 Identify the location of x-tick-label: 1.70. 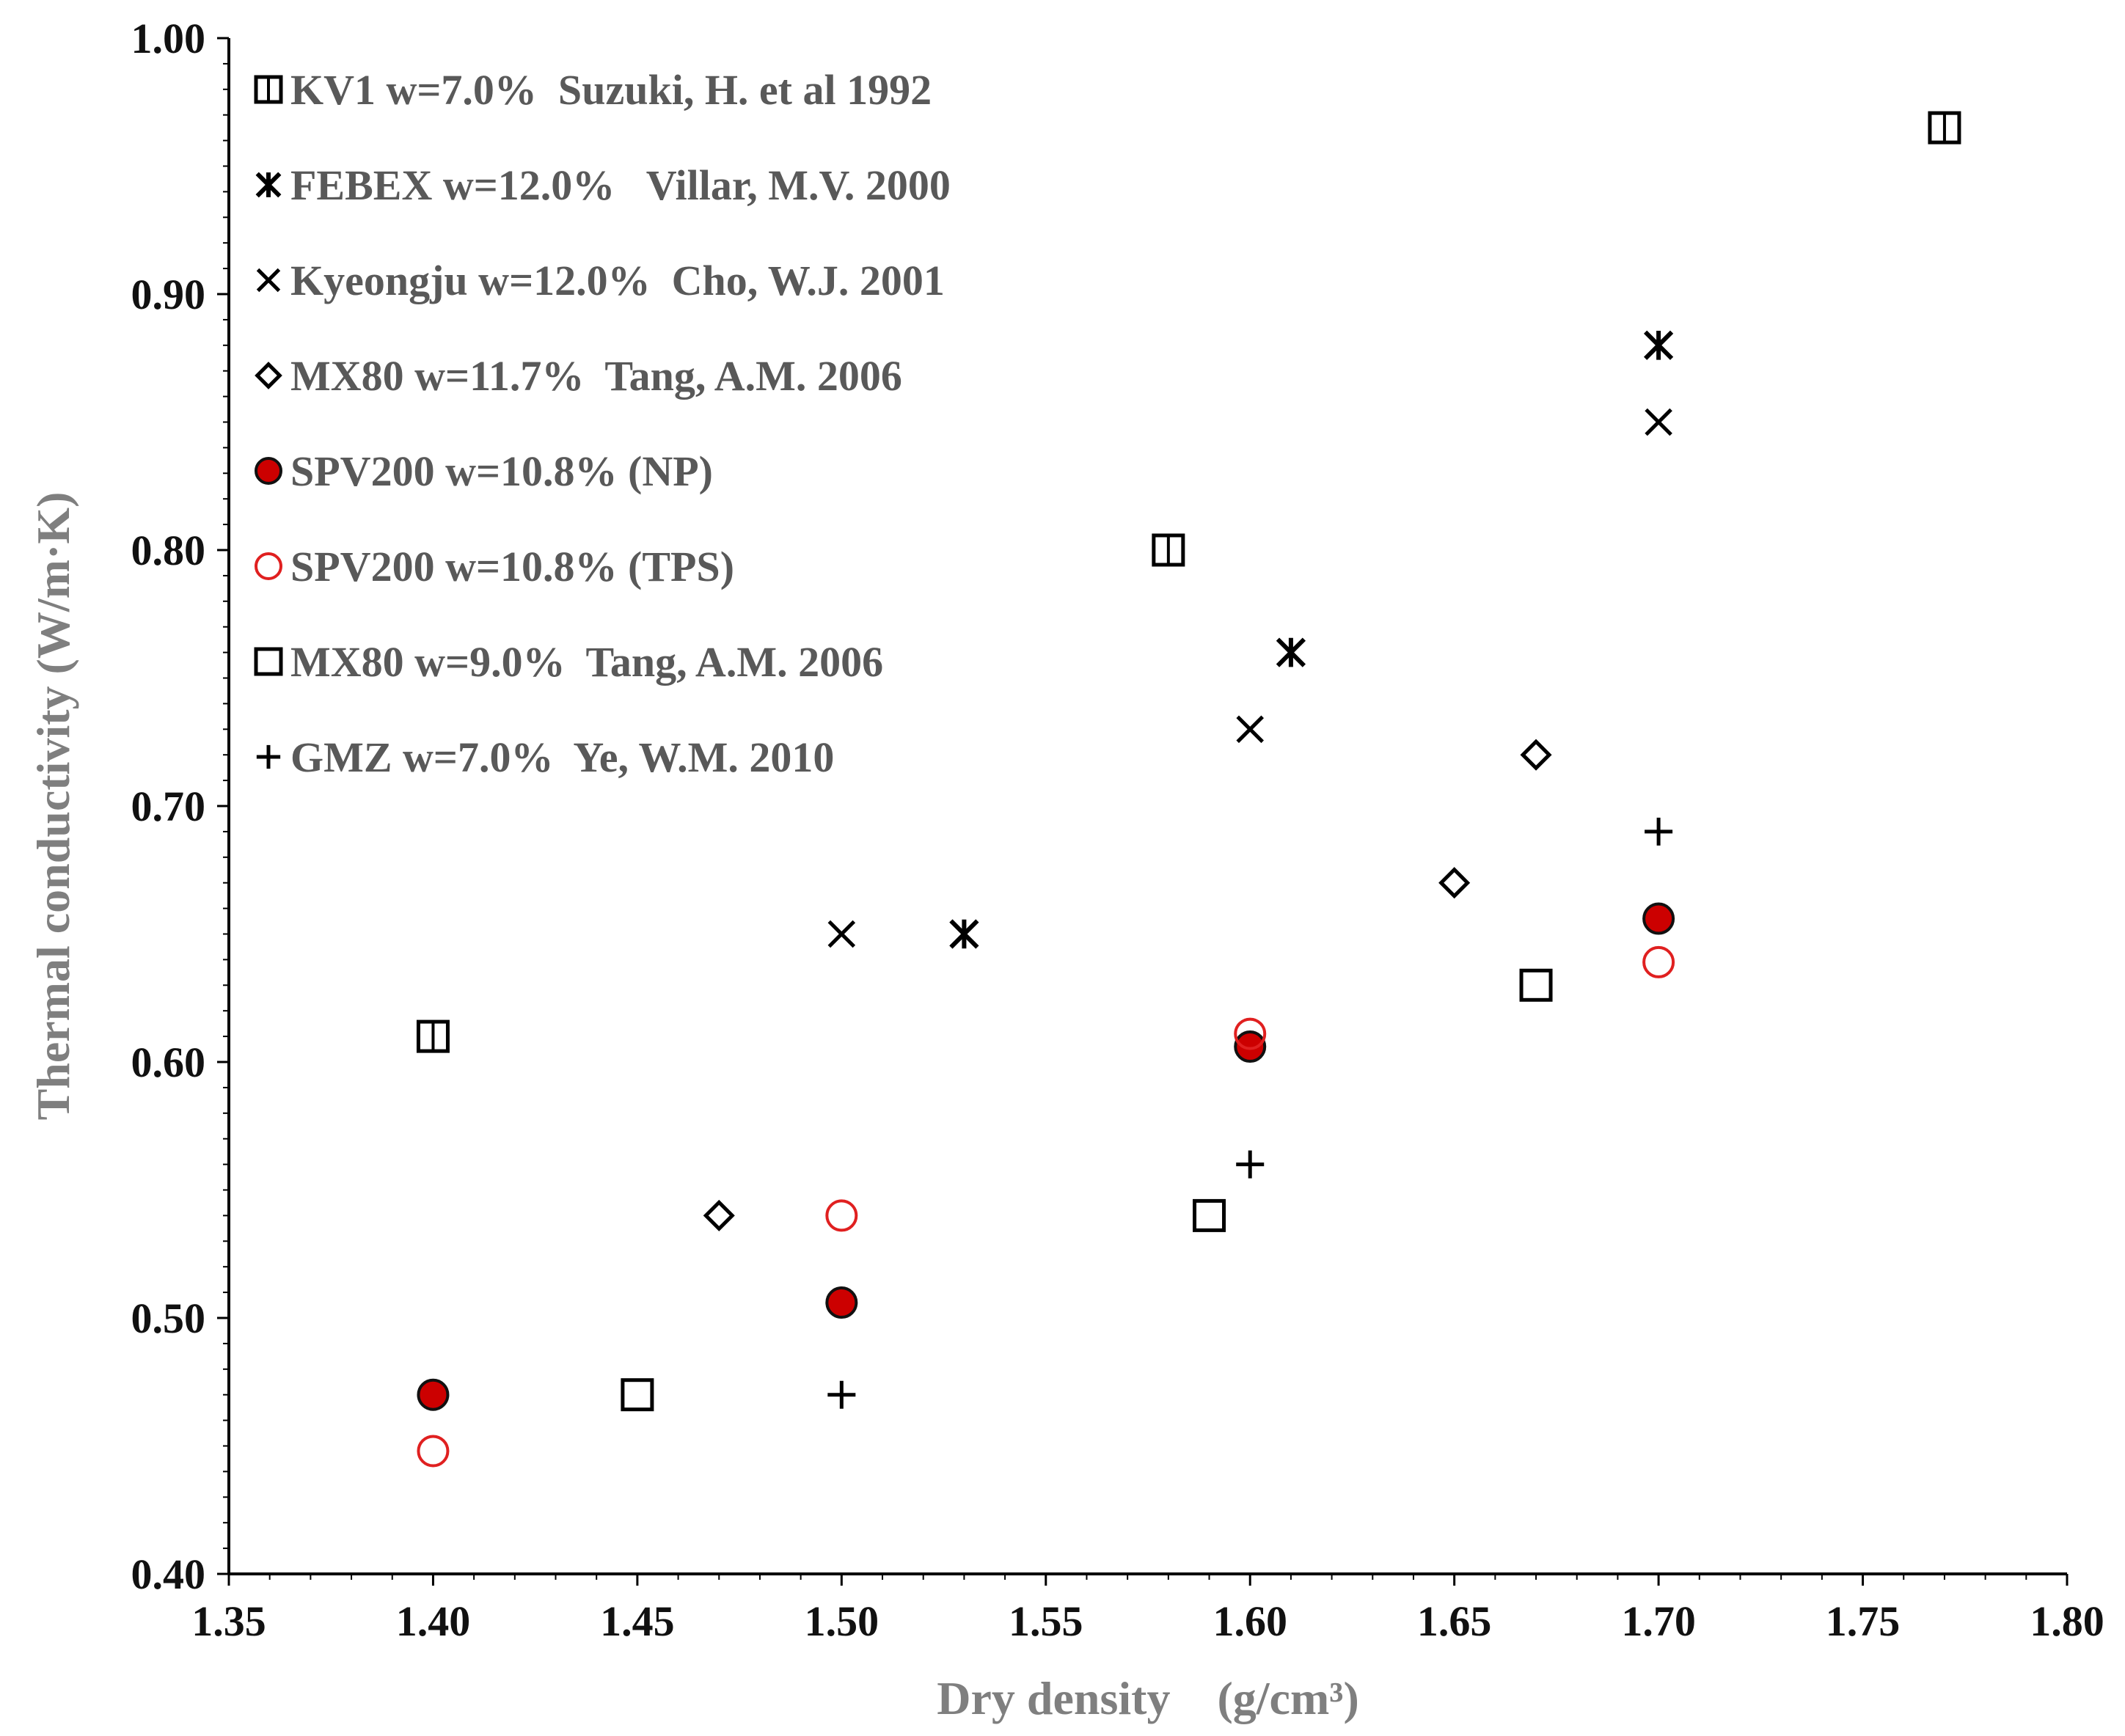
(1658, 1621).